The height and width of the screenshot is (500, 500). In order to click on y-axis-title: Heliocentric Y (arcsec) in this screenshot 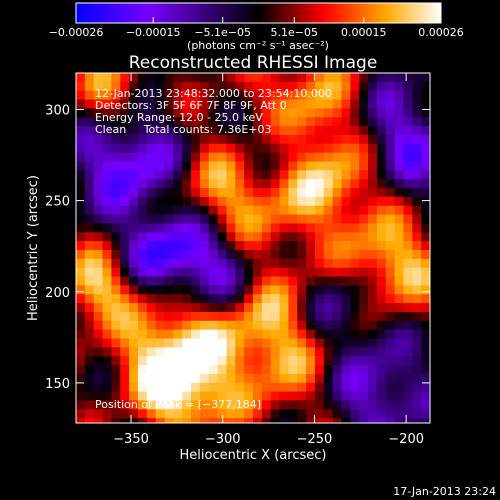, I will do `click(33, 248)`.